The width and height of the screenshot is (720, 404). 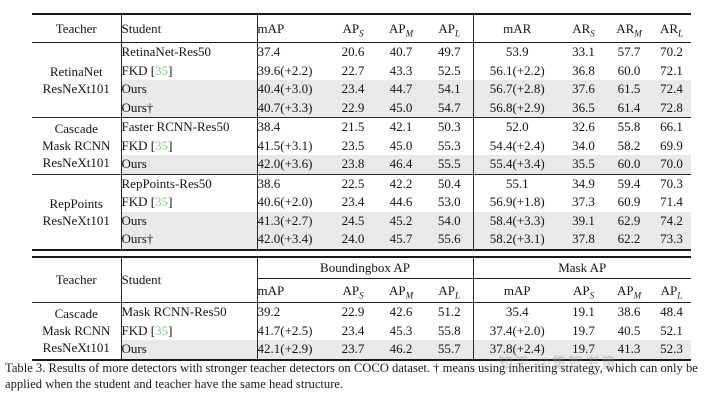 What do you see at coordinates (450, 183) in the screenshot?
I see `metric-value: 50.4` at bounding box center [450, 183].